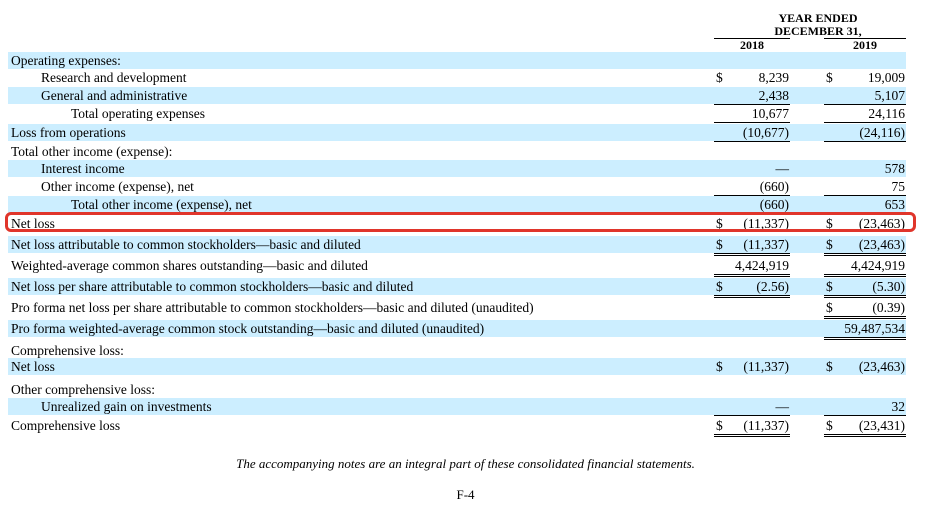 This screenshot has height=511, width=931. I want to click on row-label: Interest income, so click(83, 168).